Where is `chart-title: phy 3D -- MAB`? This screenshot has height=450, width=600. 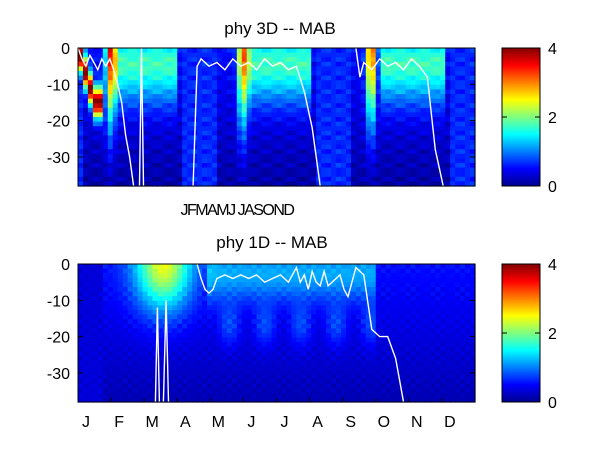 chart-title: phy 3D -- MAB is located at coordinates (279, 28).